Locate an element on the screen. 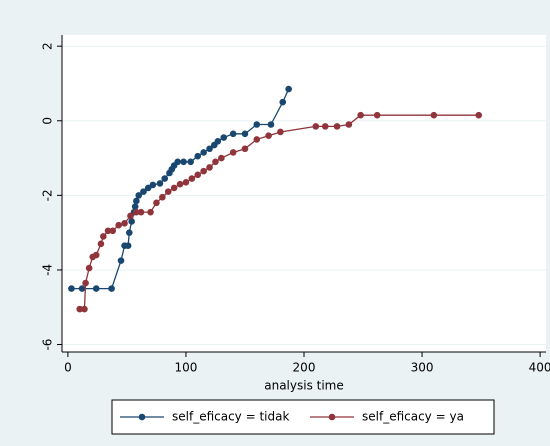 This screenshot has height=446, width=550. legend-label: self_eficacy = ya is located at coordinates (413, 417).